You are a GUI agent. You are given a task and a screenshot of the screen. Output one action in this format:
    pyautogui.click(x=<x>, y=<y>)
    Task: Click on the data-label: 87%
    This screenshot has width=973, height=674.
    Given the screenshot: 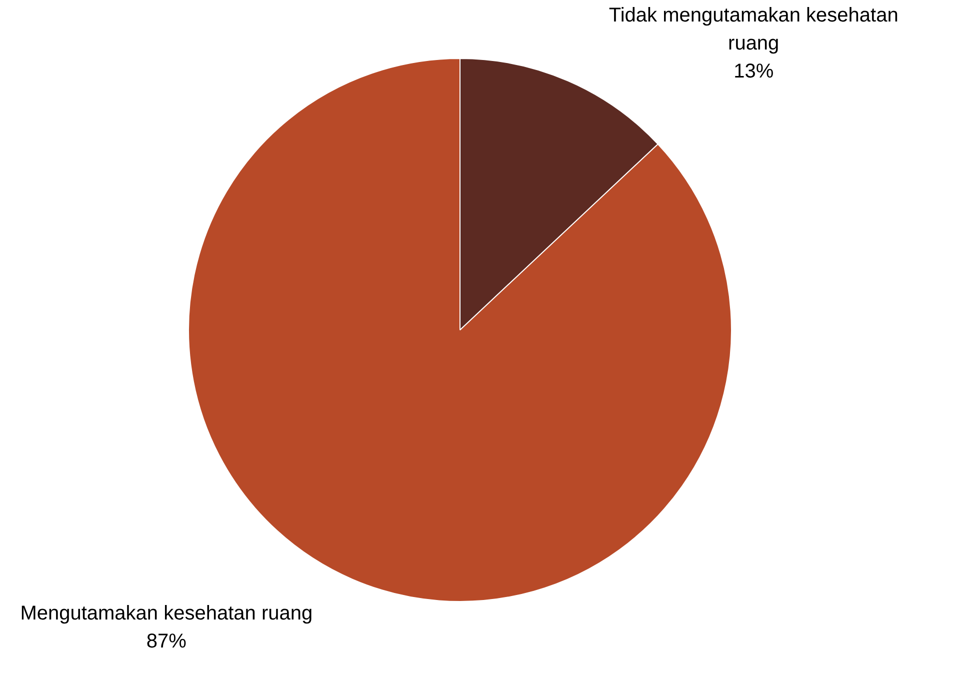 What is the action you would take?
    pyautogui.click(x=166, y=641)
    